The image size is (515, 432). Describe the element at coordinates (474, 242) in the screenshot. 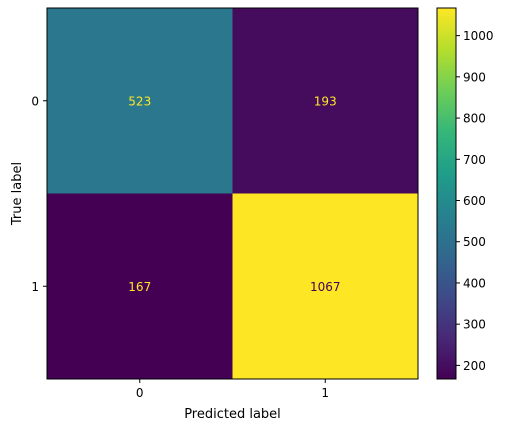

I see `colorbar-tick-label-500: 500` at that location.